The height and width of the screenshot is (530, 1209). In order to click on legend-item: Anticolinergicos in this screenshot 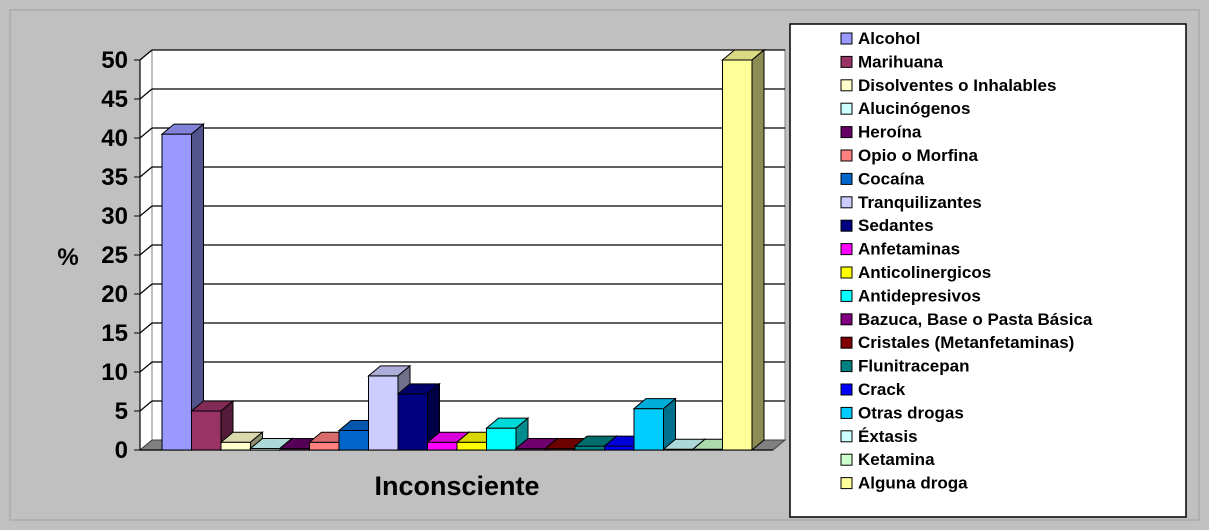, I will do `click(915, 272)`.